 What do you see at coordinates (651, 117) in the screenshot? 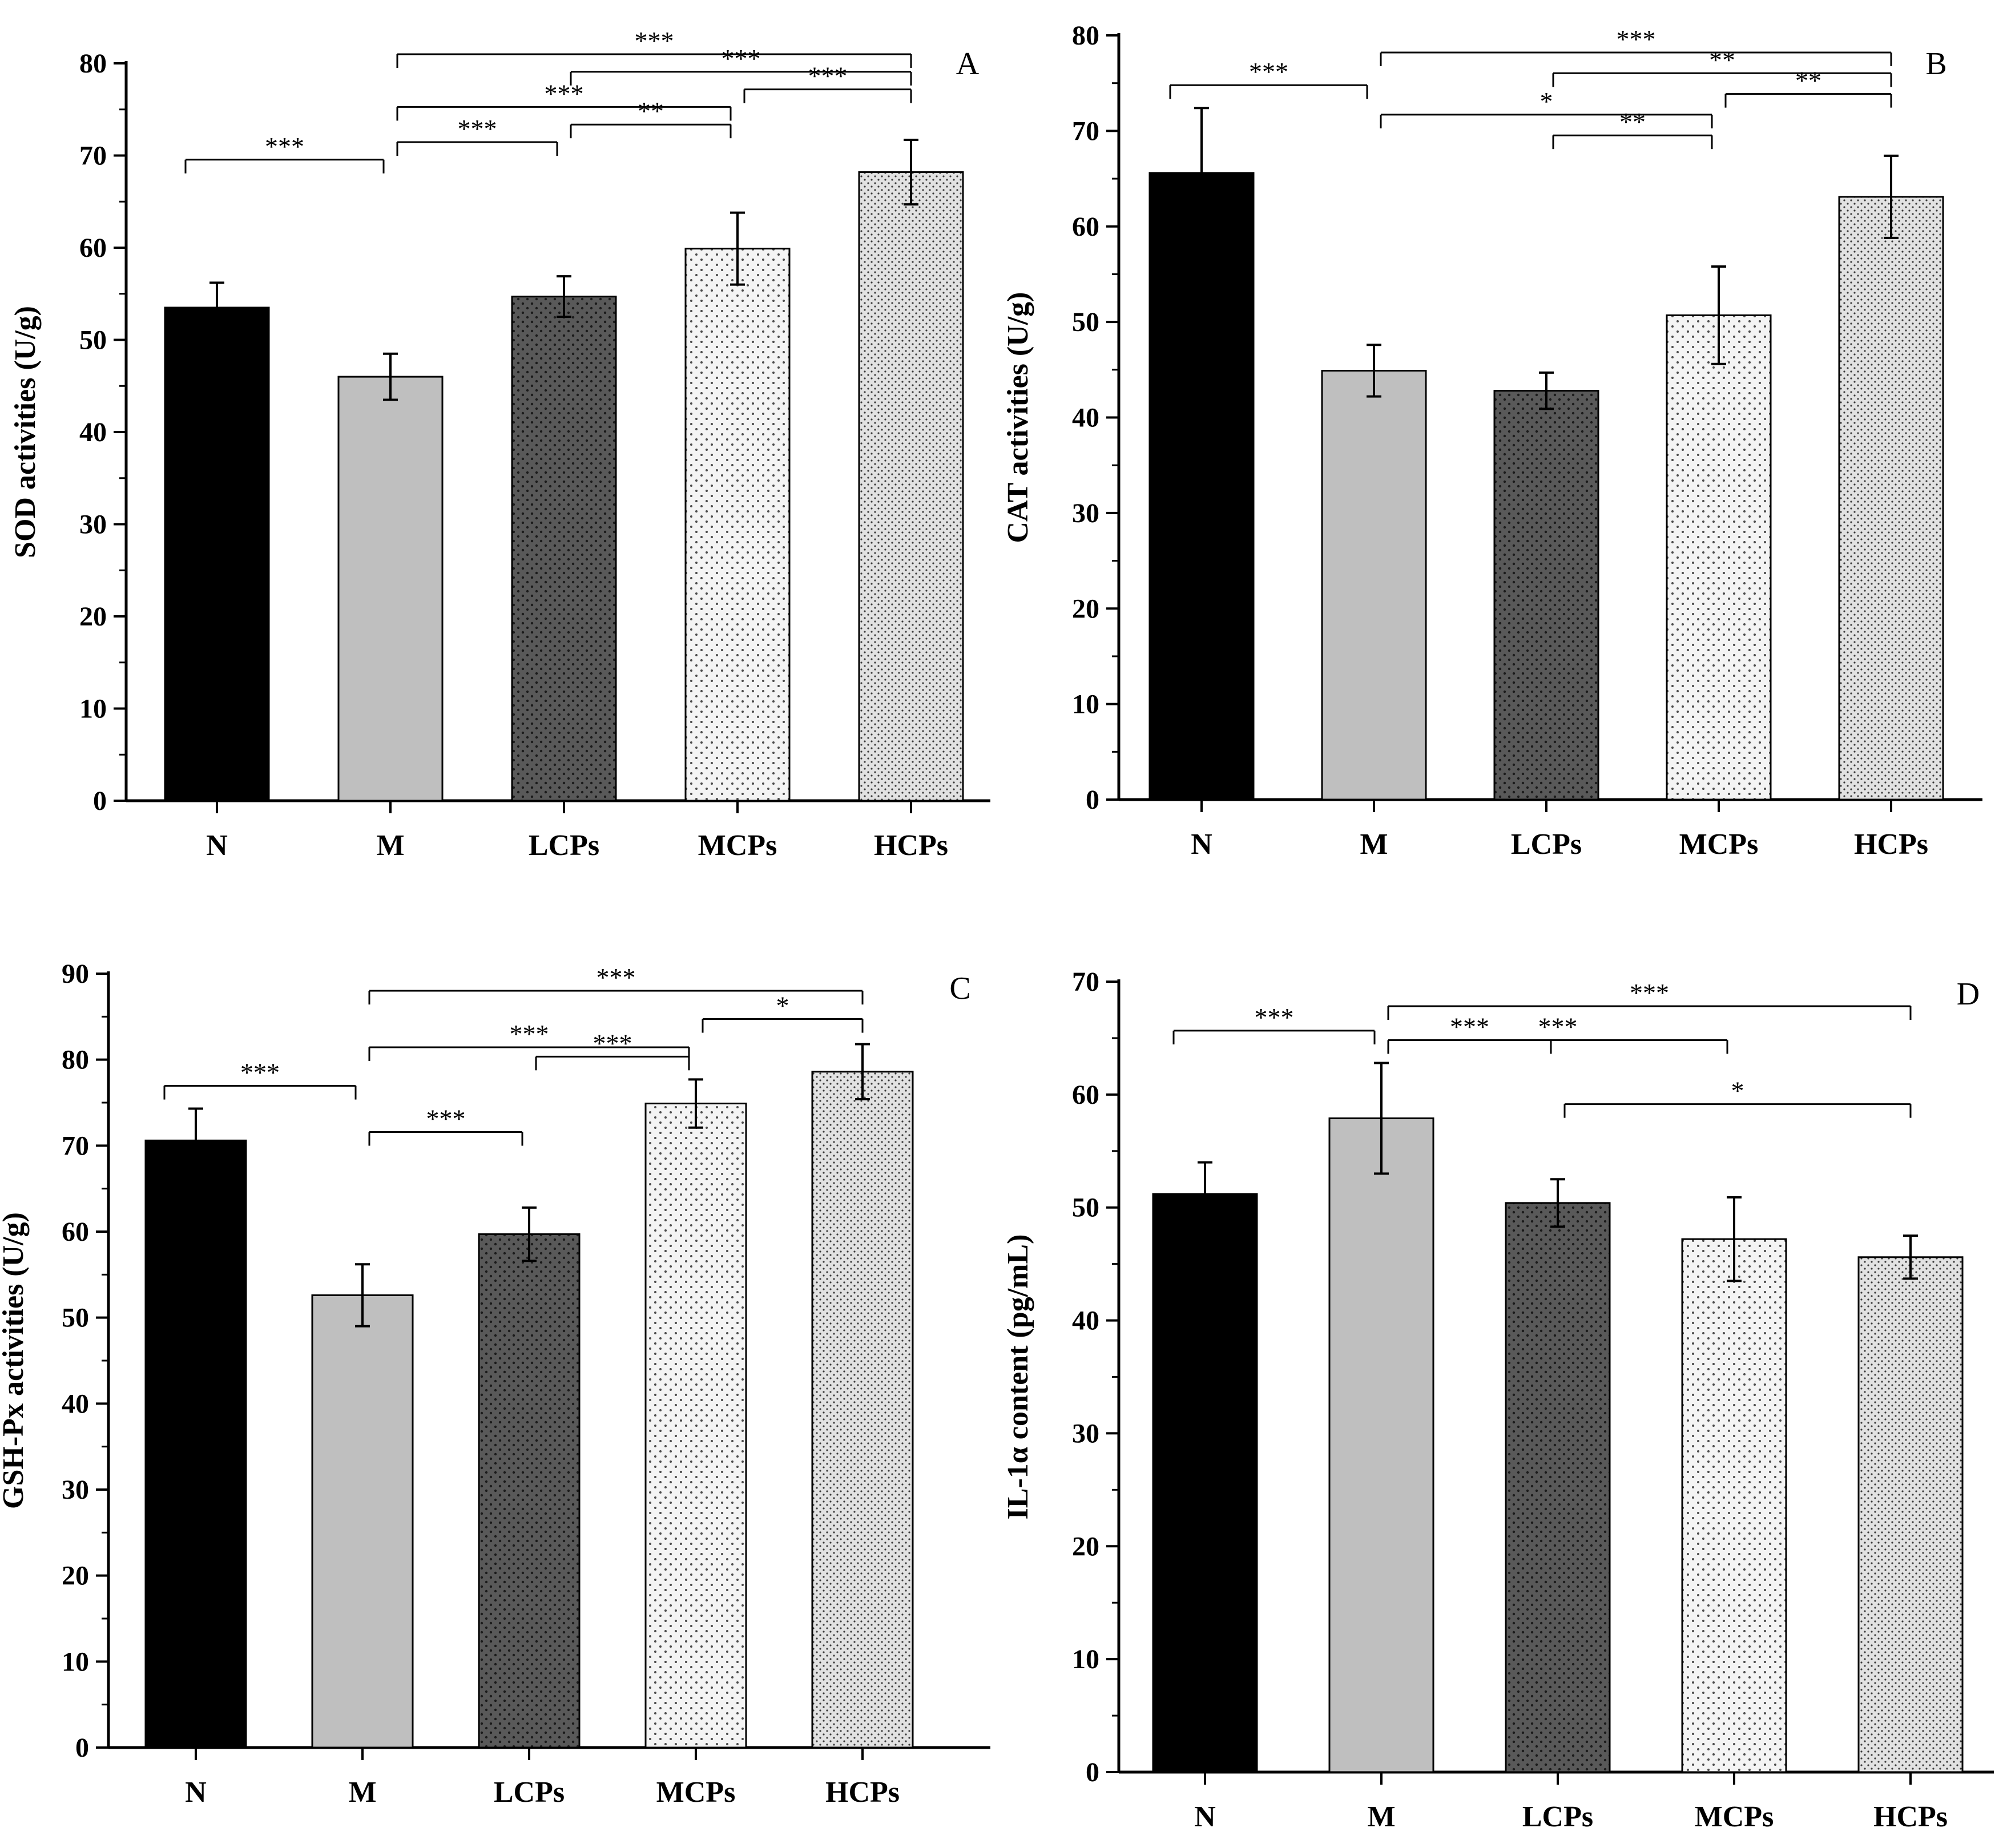
I see `significance-bracket: **` at bounding box center [651, 117].